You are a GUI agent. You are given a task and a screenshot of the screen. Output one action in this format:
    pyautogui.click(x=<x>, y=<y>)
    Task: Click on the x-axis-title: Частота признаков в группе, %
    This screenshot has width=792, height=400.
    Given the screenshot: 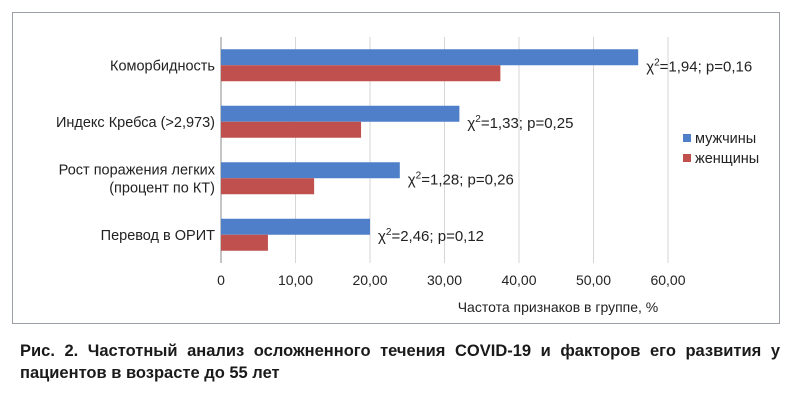 What is the action you would take?
    pyautogui.click(x=558, y=307)
    